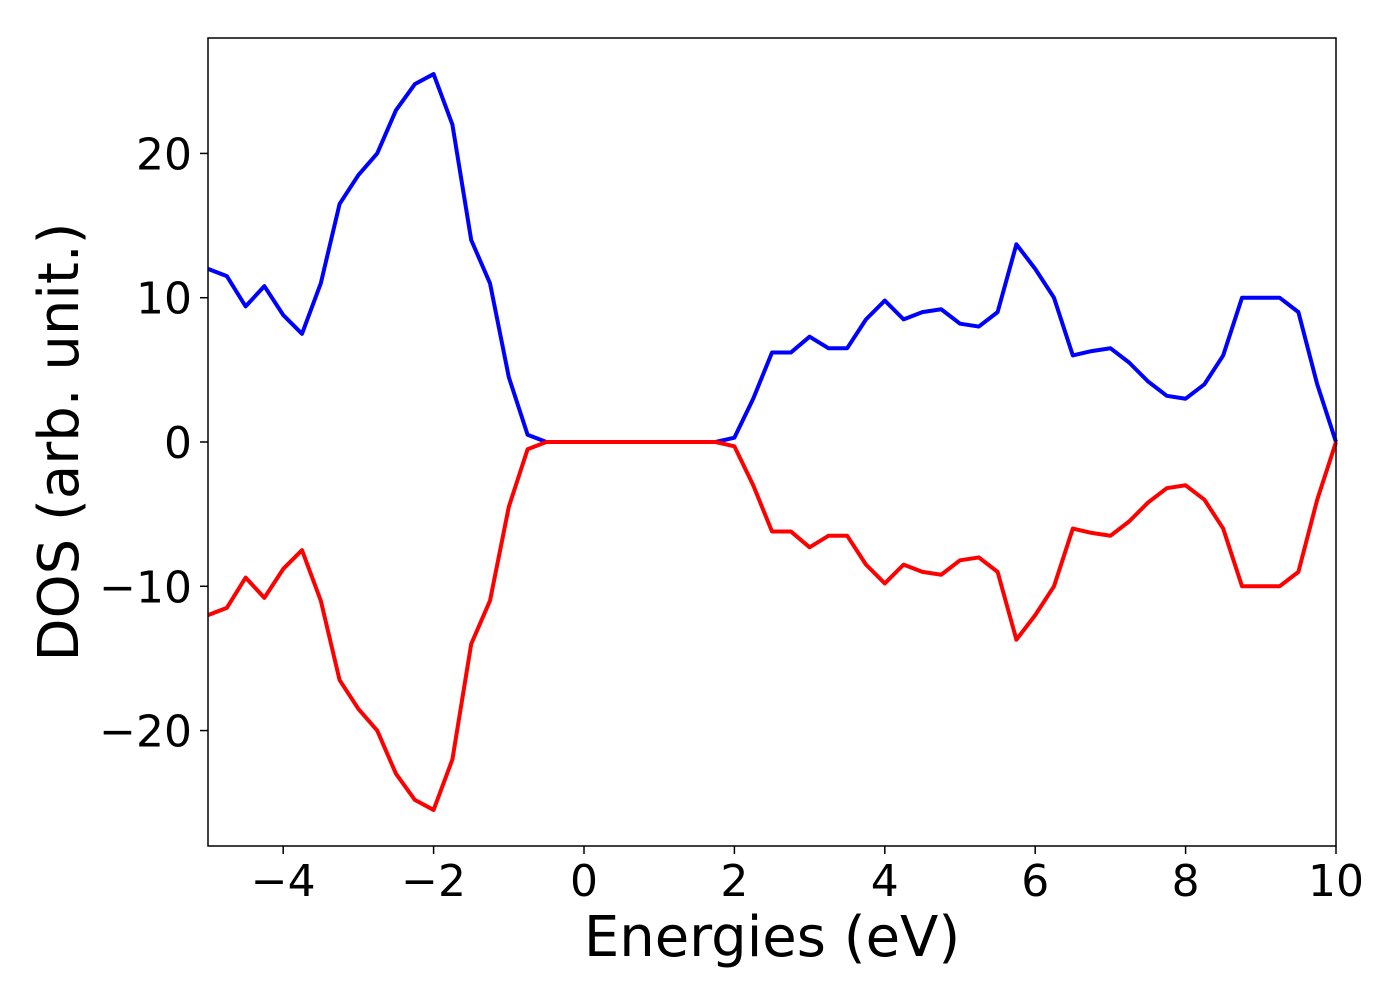  I want to click on y-tick-label: −20, so click(145, 732).